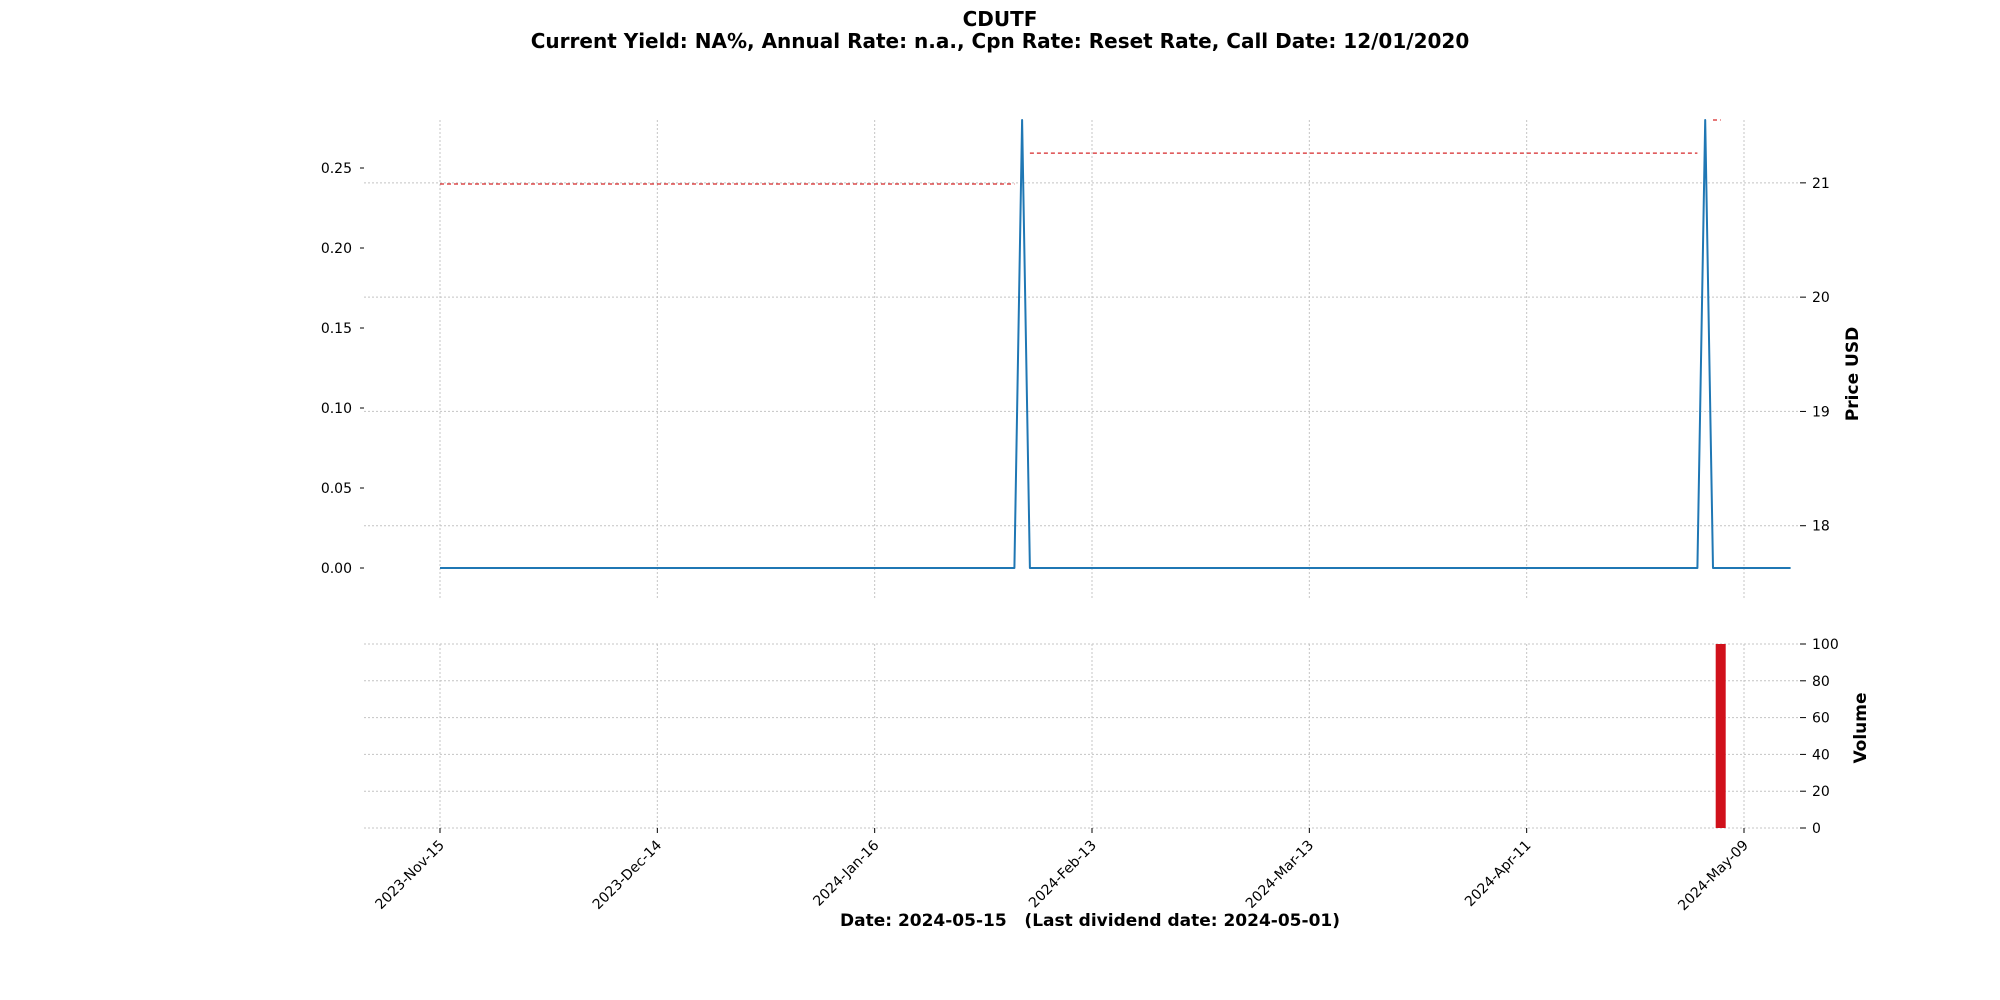 This screenshot has height=1000, width=2000. I want to click on right-y-axis: 18 19 20 21, so click(1815, 355).